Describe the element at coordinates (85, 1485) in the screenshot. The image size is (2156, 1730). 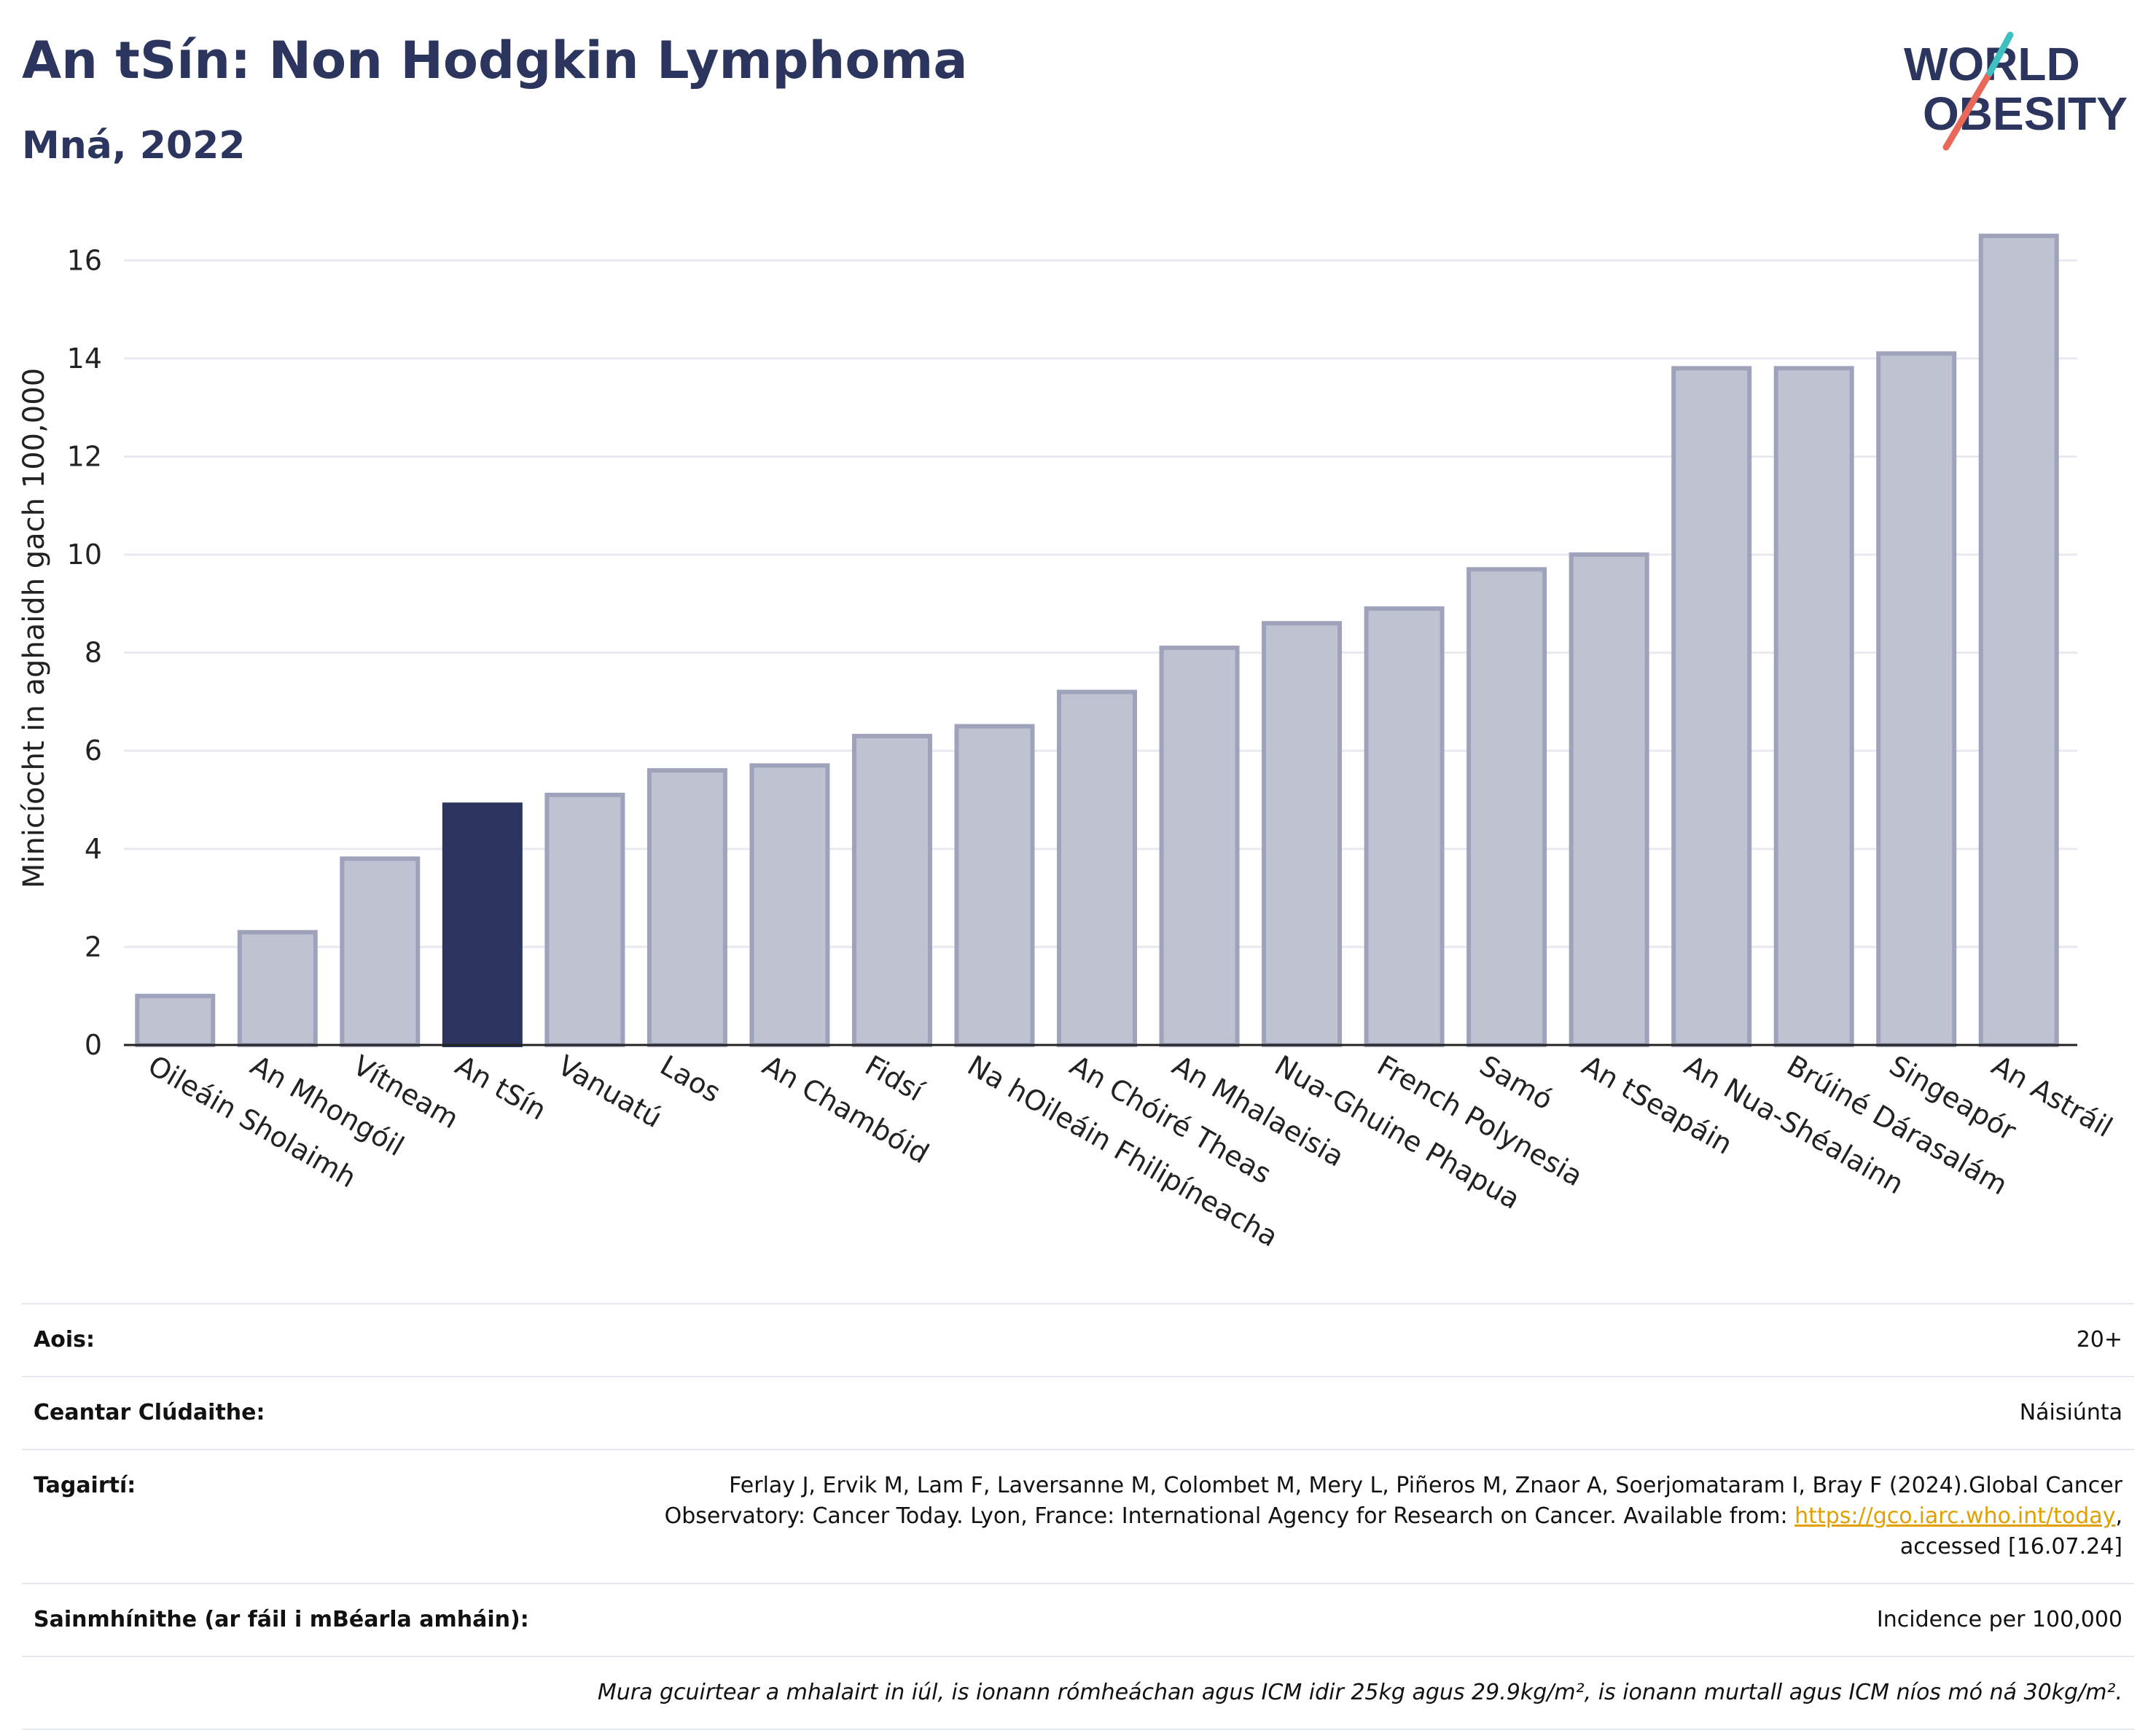
I see `references-label: Tagairtí:` at that location.